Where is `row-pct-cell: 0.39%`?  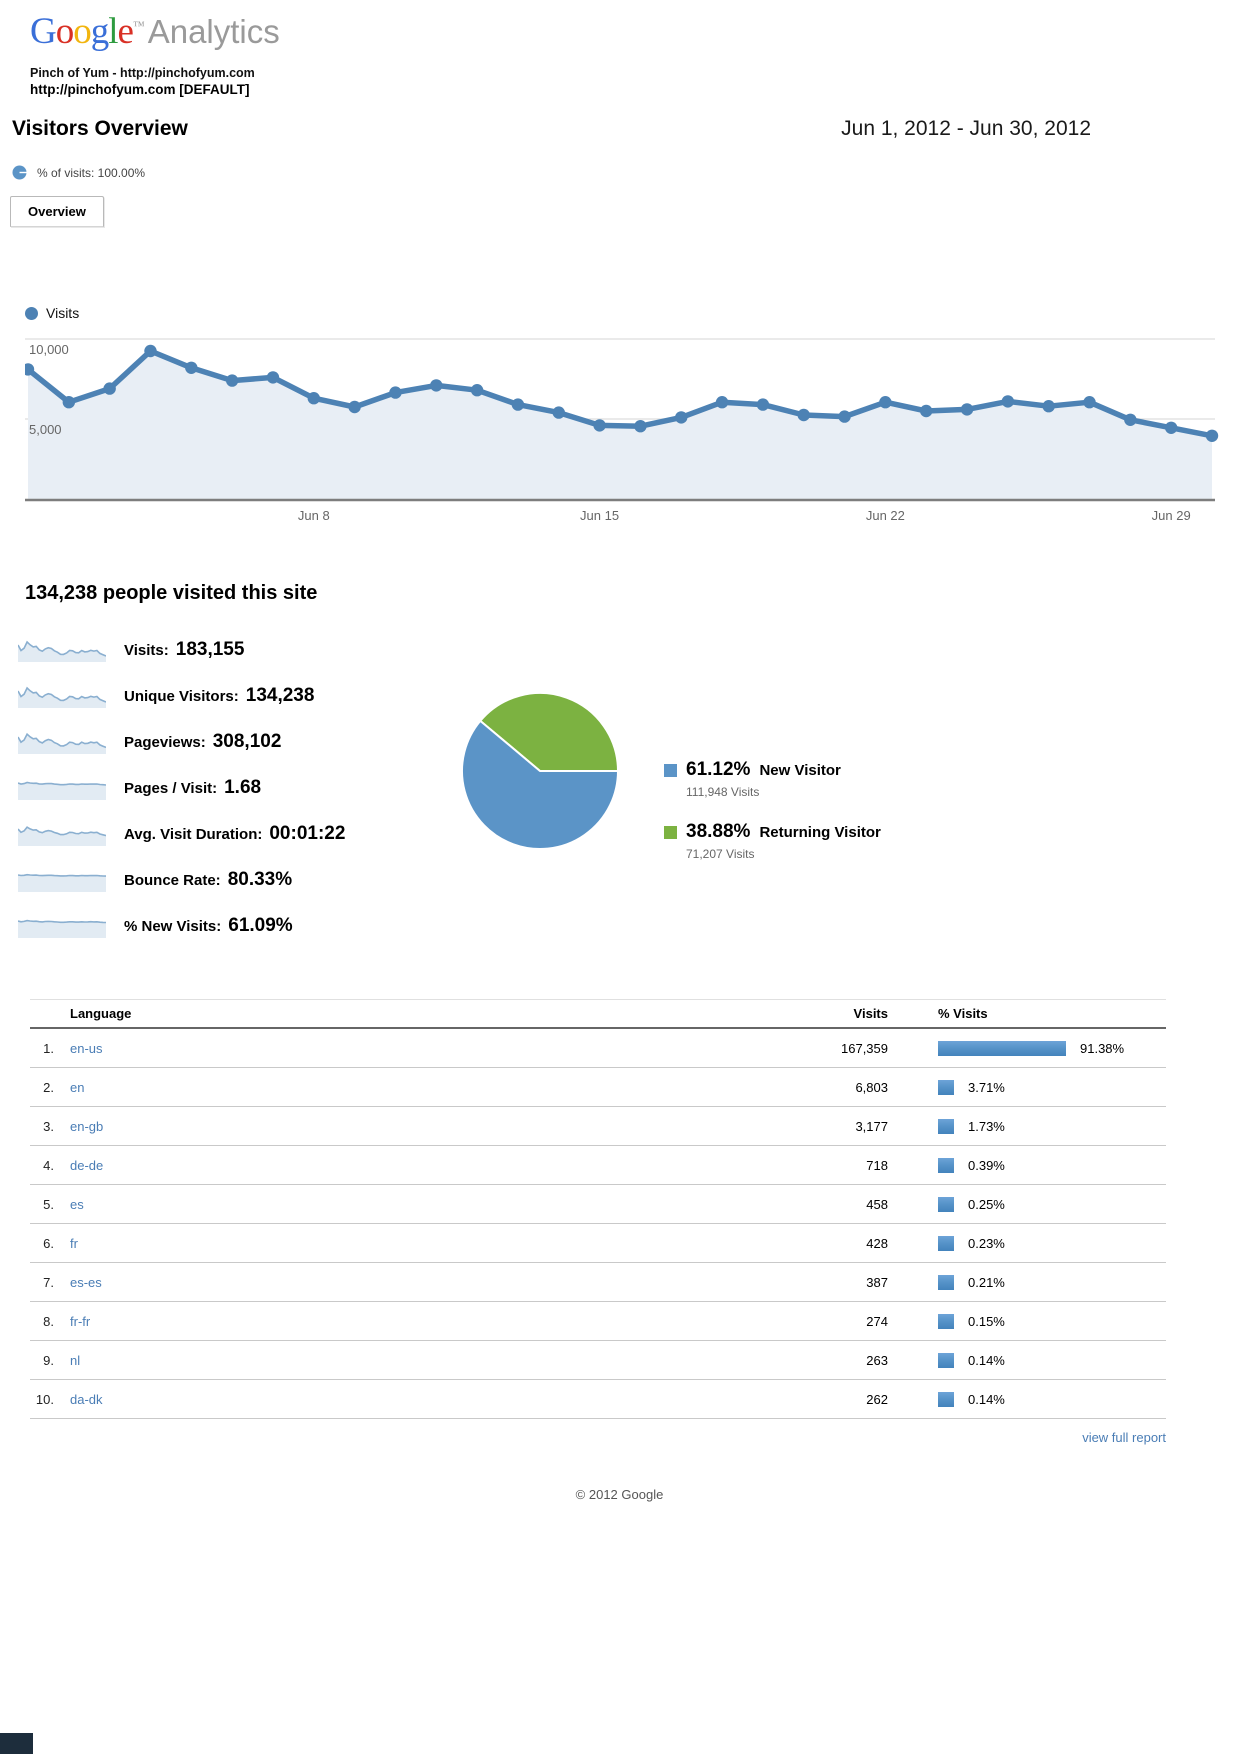 row-pct-cell: 0.39% is located at coordinates (1027, 1165).